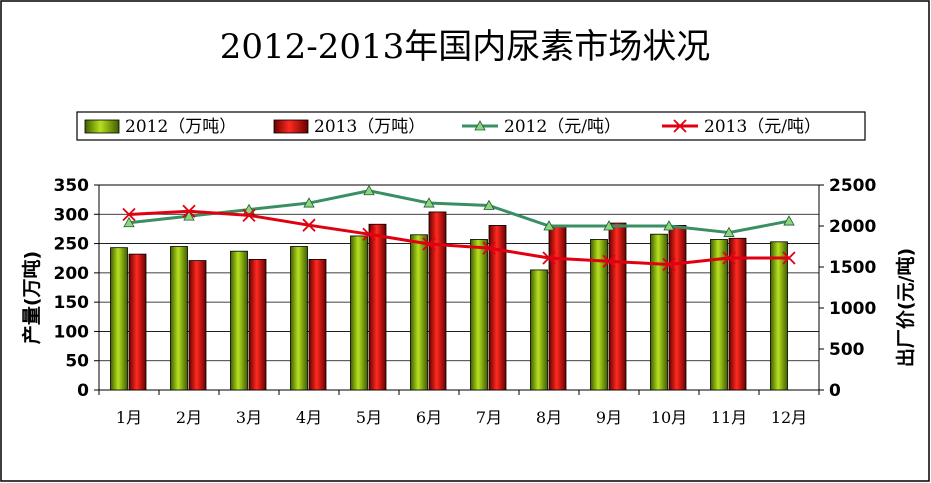 This screenshot has width=931, height=483. What do you see at coordinates (72, 274) in the screenshot?
I see `y-left-tick-label: 200` at bounding box center [72, 274].